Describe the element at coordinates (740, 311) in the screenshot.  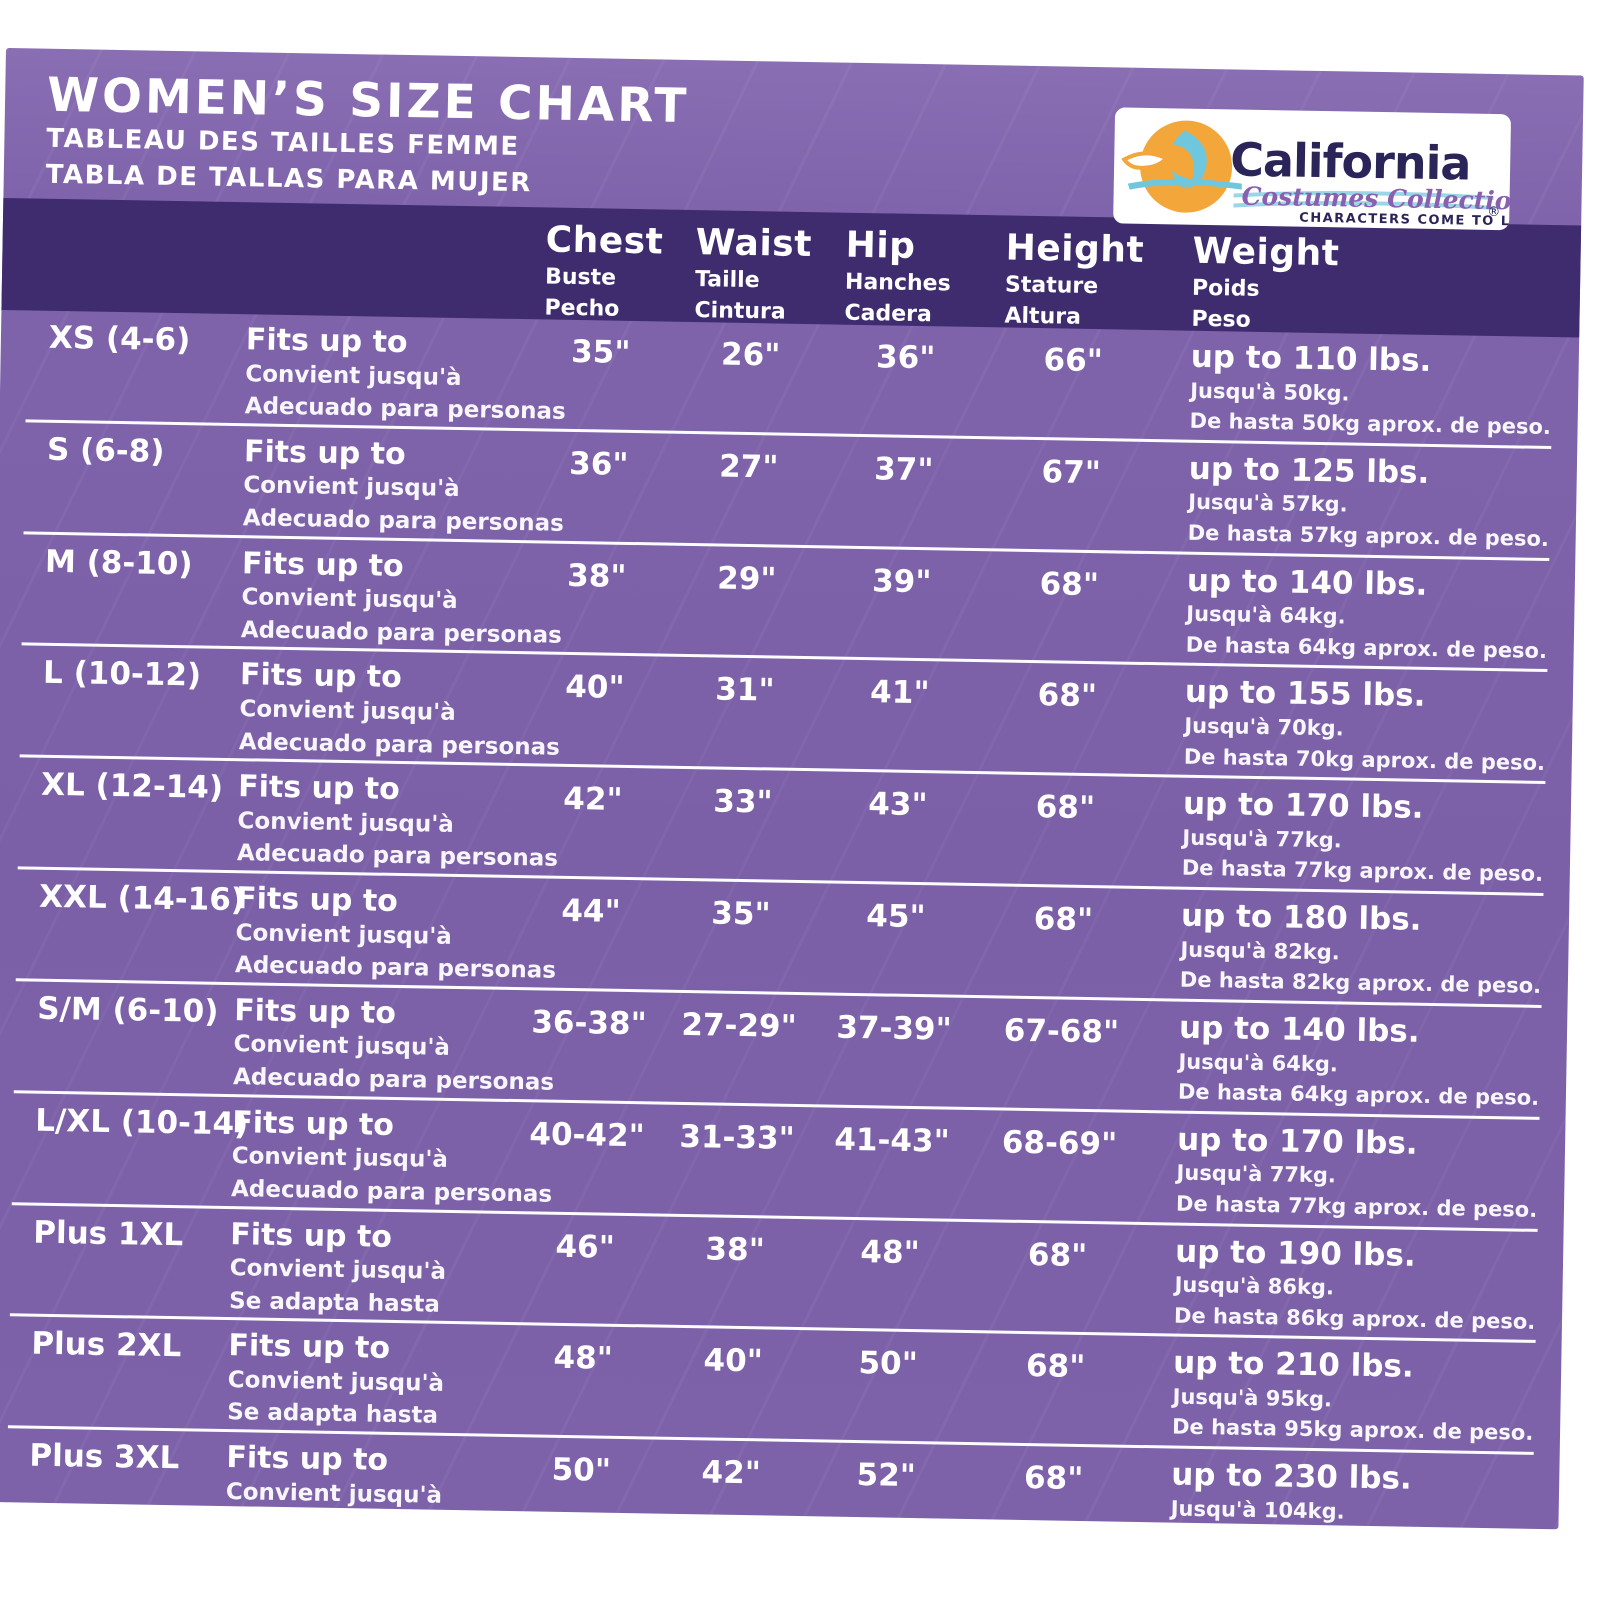
I see `colhead-es: Cintura` at that location.